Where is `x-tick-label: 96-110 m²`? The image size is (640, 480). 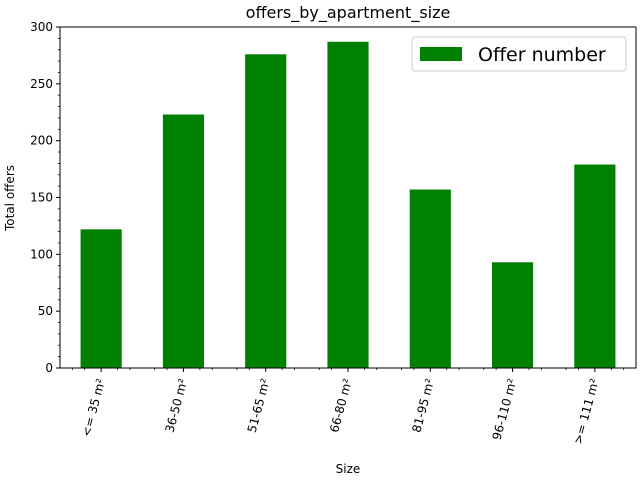
x-tick-label: 96-110 m² is located at coordinates (505, 409).